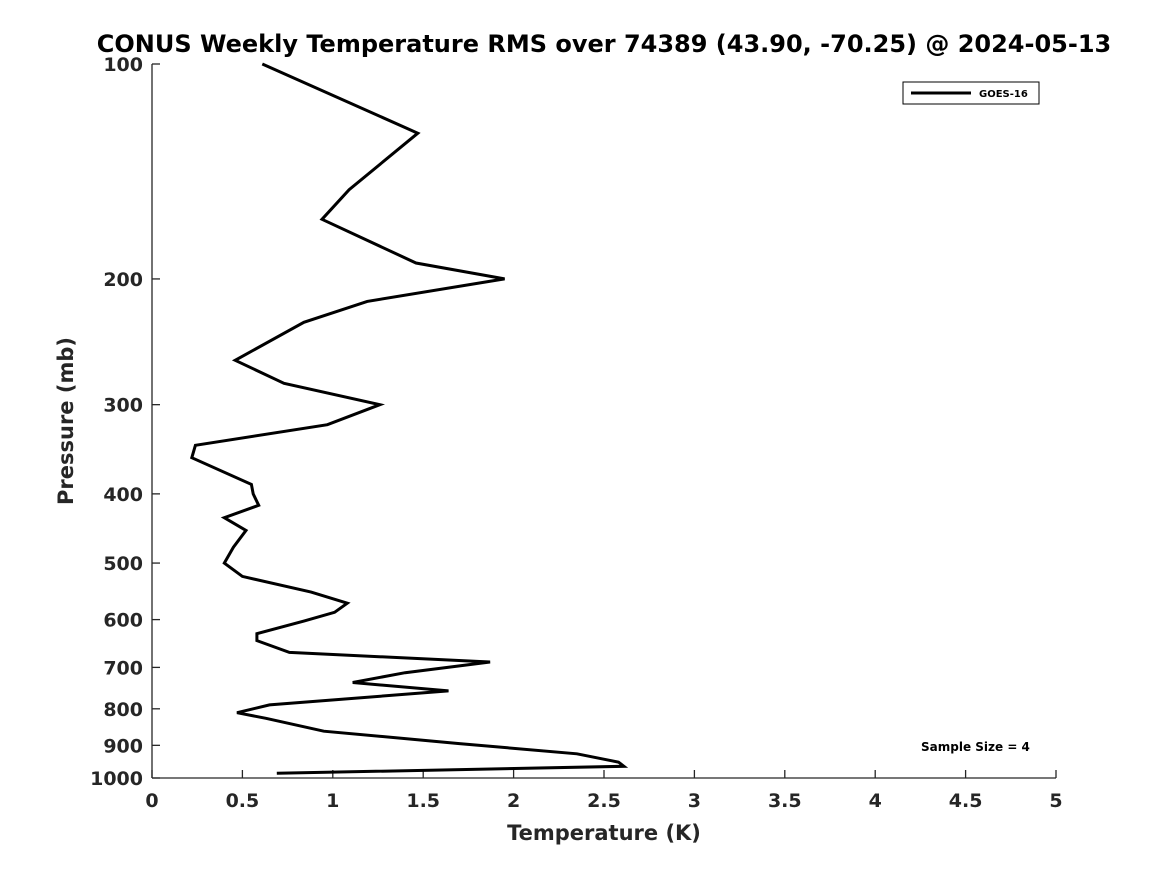  Describe the element at coordinates (604, 833) in the screenshot. I see `x-axis-label: Temperature (K)` at that location.